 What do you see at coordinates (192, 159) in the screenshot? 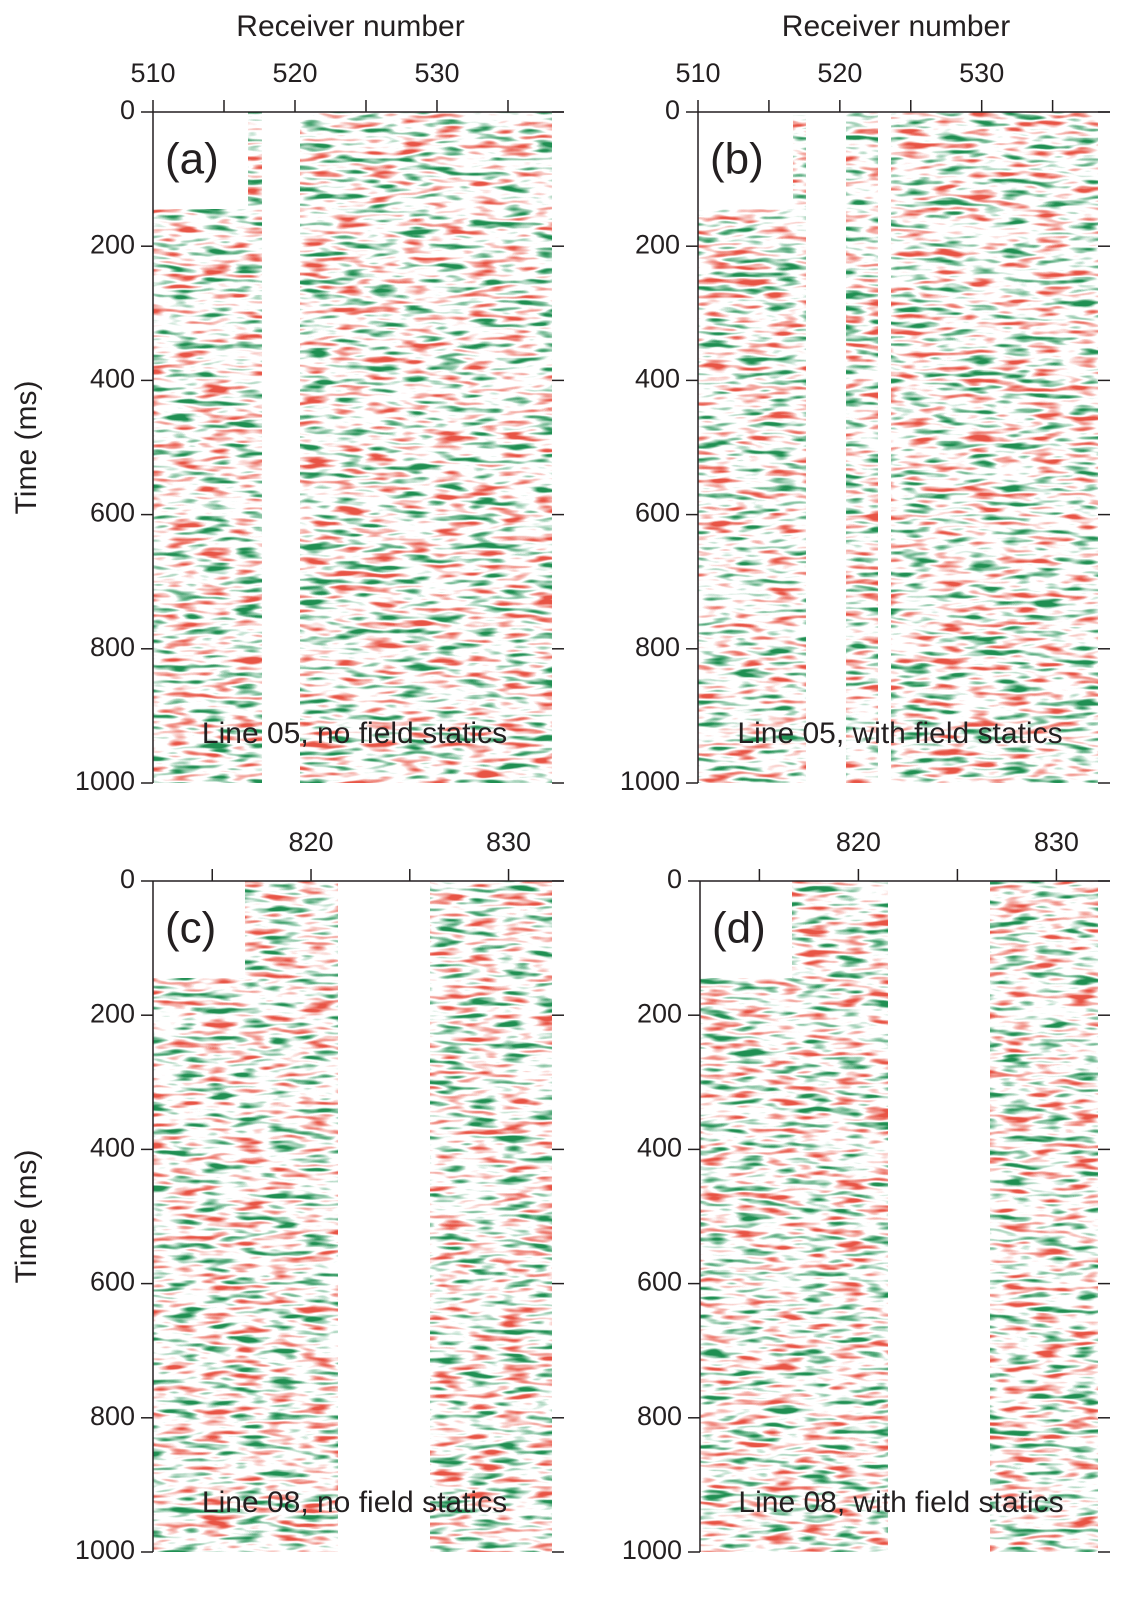
I see `panel-label: (a)` at bounding box center [192, 159].